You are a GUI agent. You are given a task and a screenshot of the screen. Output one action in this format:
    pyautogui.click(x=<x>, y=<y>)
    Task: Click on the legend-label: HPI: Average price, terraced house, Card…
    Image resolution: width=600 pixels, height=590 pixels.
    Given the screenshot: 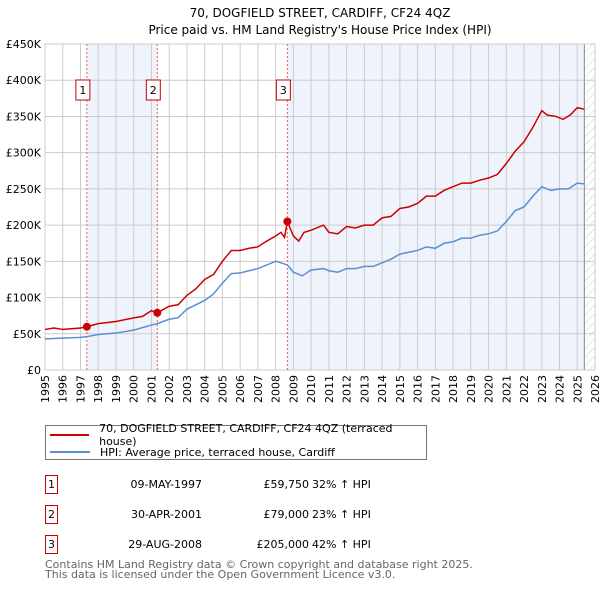 What is the action you would take?
    pyautogui.click(x=217, y=452)
    